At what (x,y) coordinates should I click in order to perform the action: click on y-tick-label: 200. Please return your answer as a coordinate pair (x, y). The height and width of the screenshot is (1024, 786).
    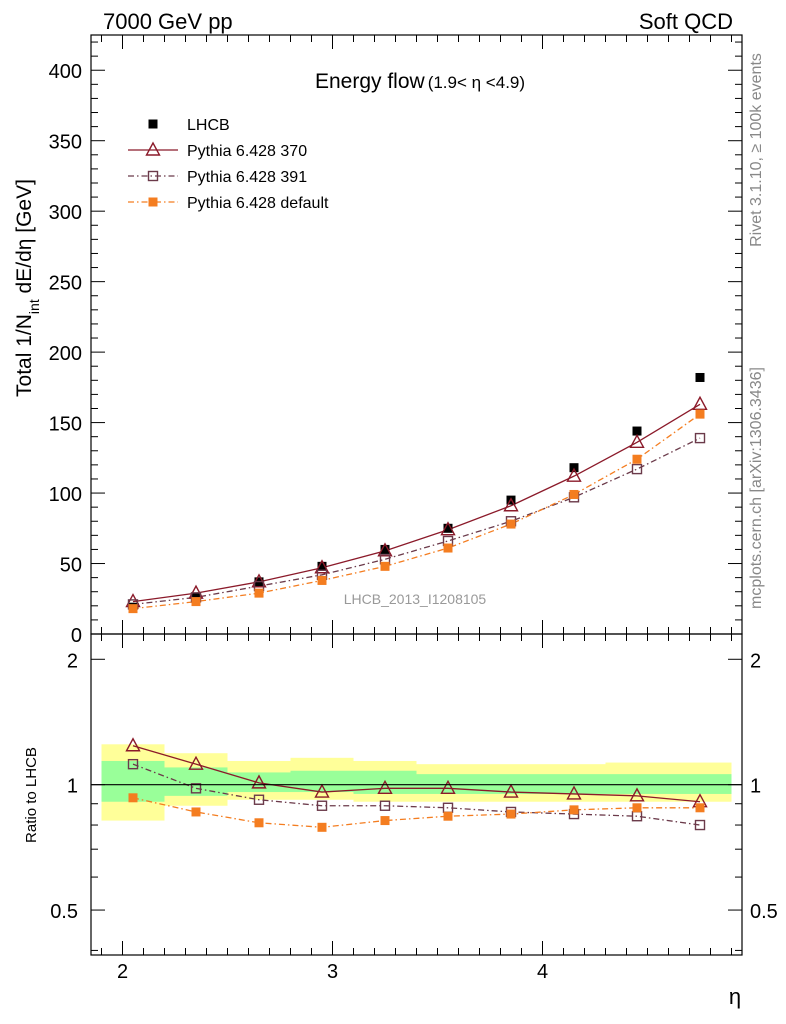
    Looking at the image, I should click on (65, 354).